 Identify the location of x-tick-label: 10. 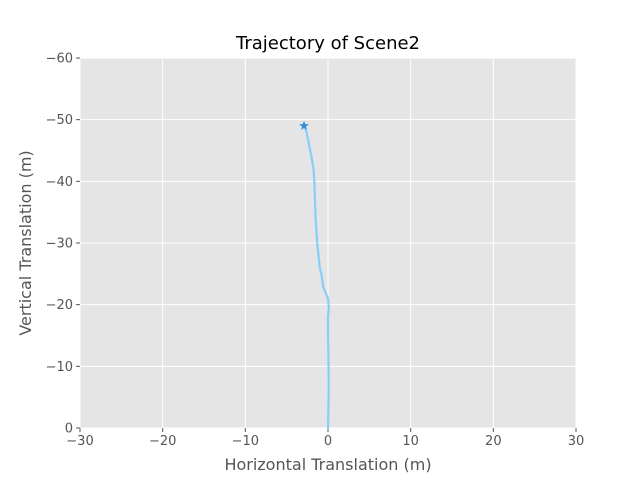
(410, 441).